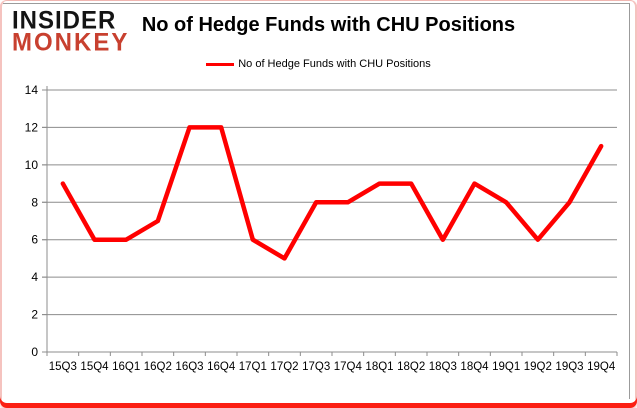 This screenshot has width=637, height=408. I want to click on x-axis-tick-label: 16Q2, so click(158, 367).